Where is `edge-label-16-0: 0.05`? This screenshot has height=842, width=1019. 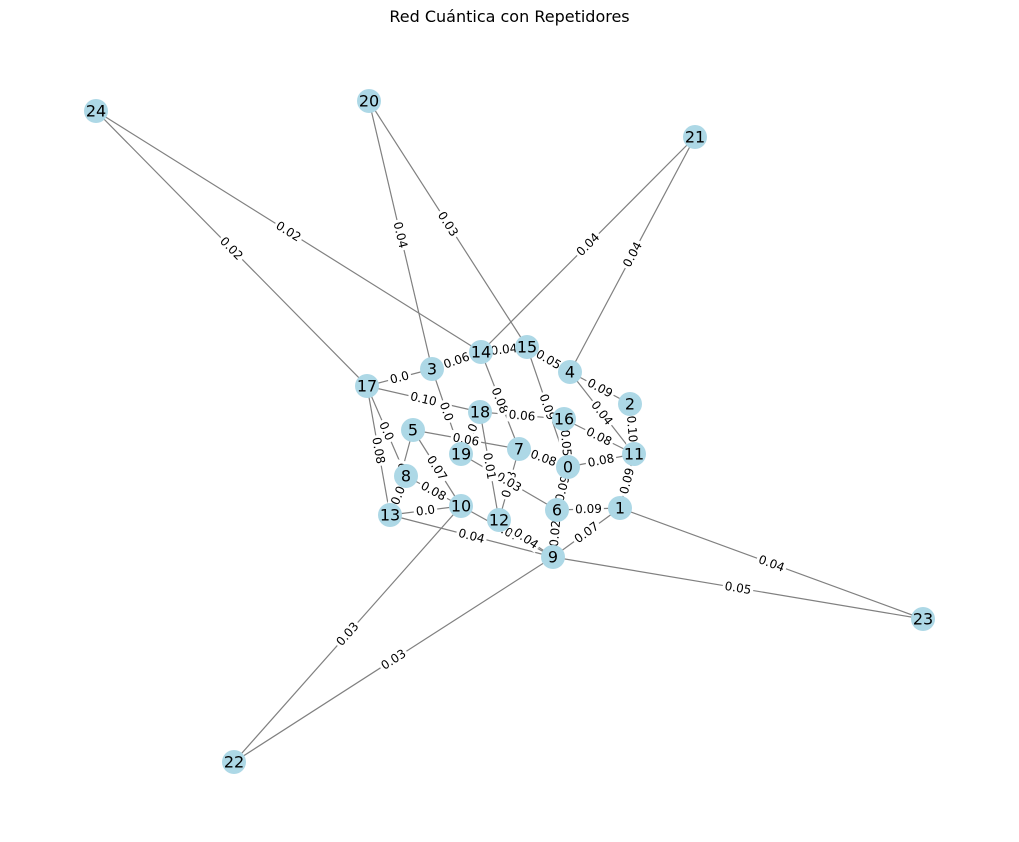 edge-label-16-0: 0.05 is located at coordinates (566, 443).